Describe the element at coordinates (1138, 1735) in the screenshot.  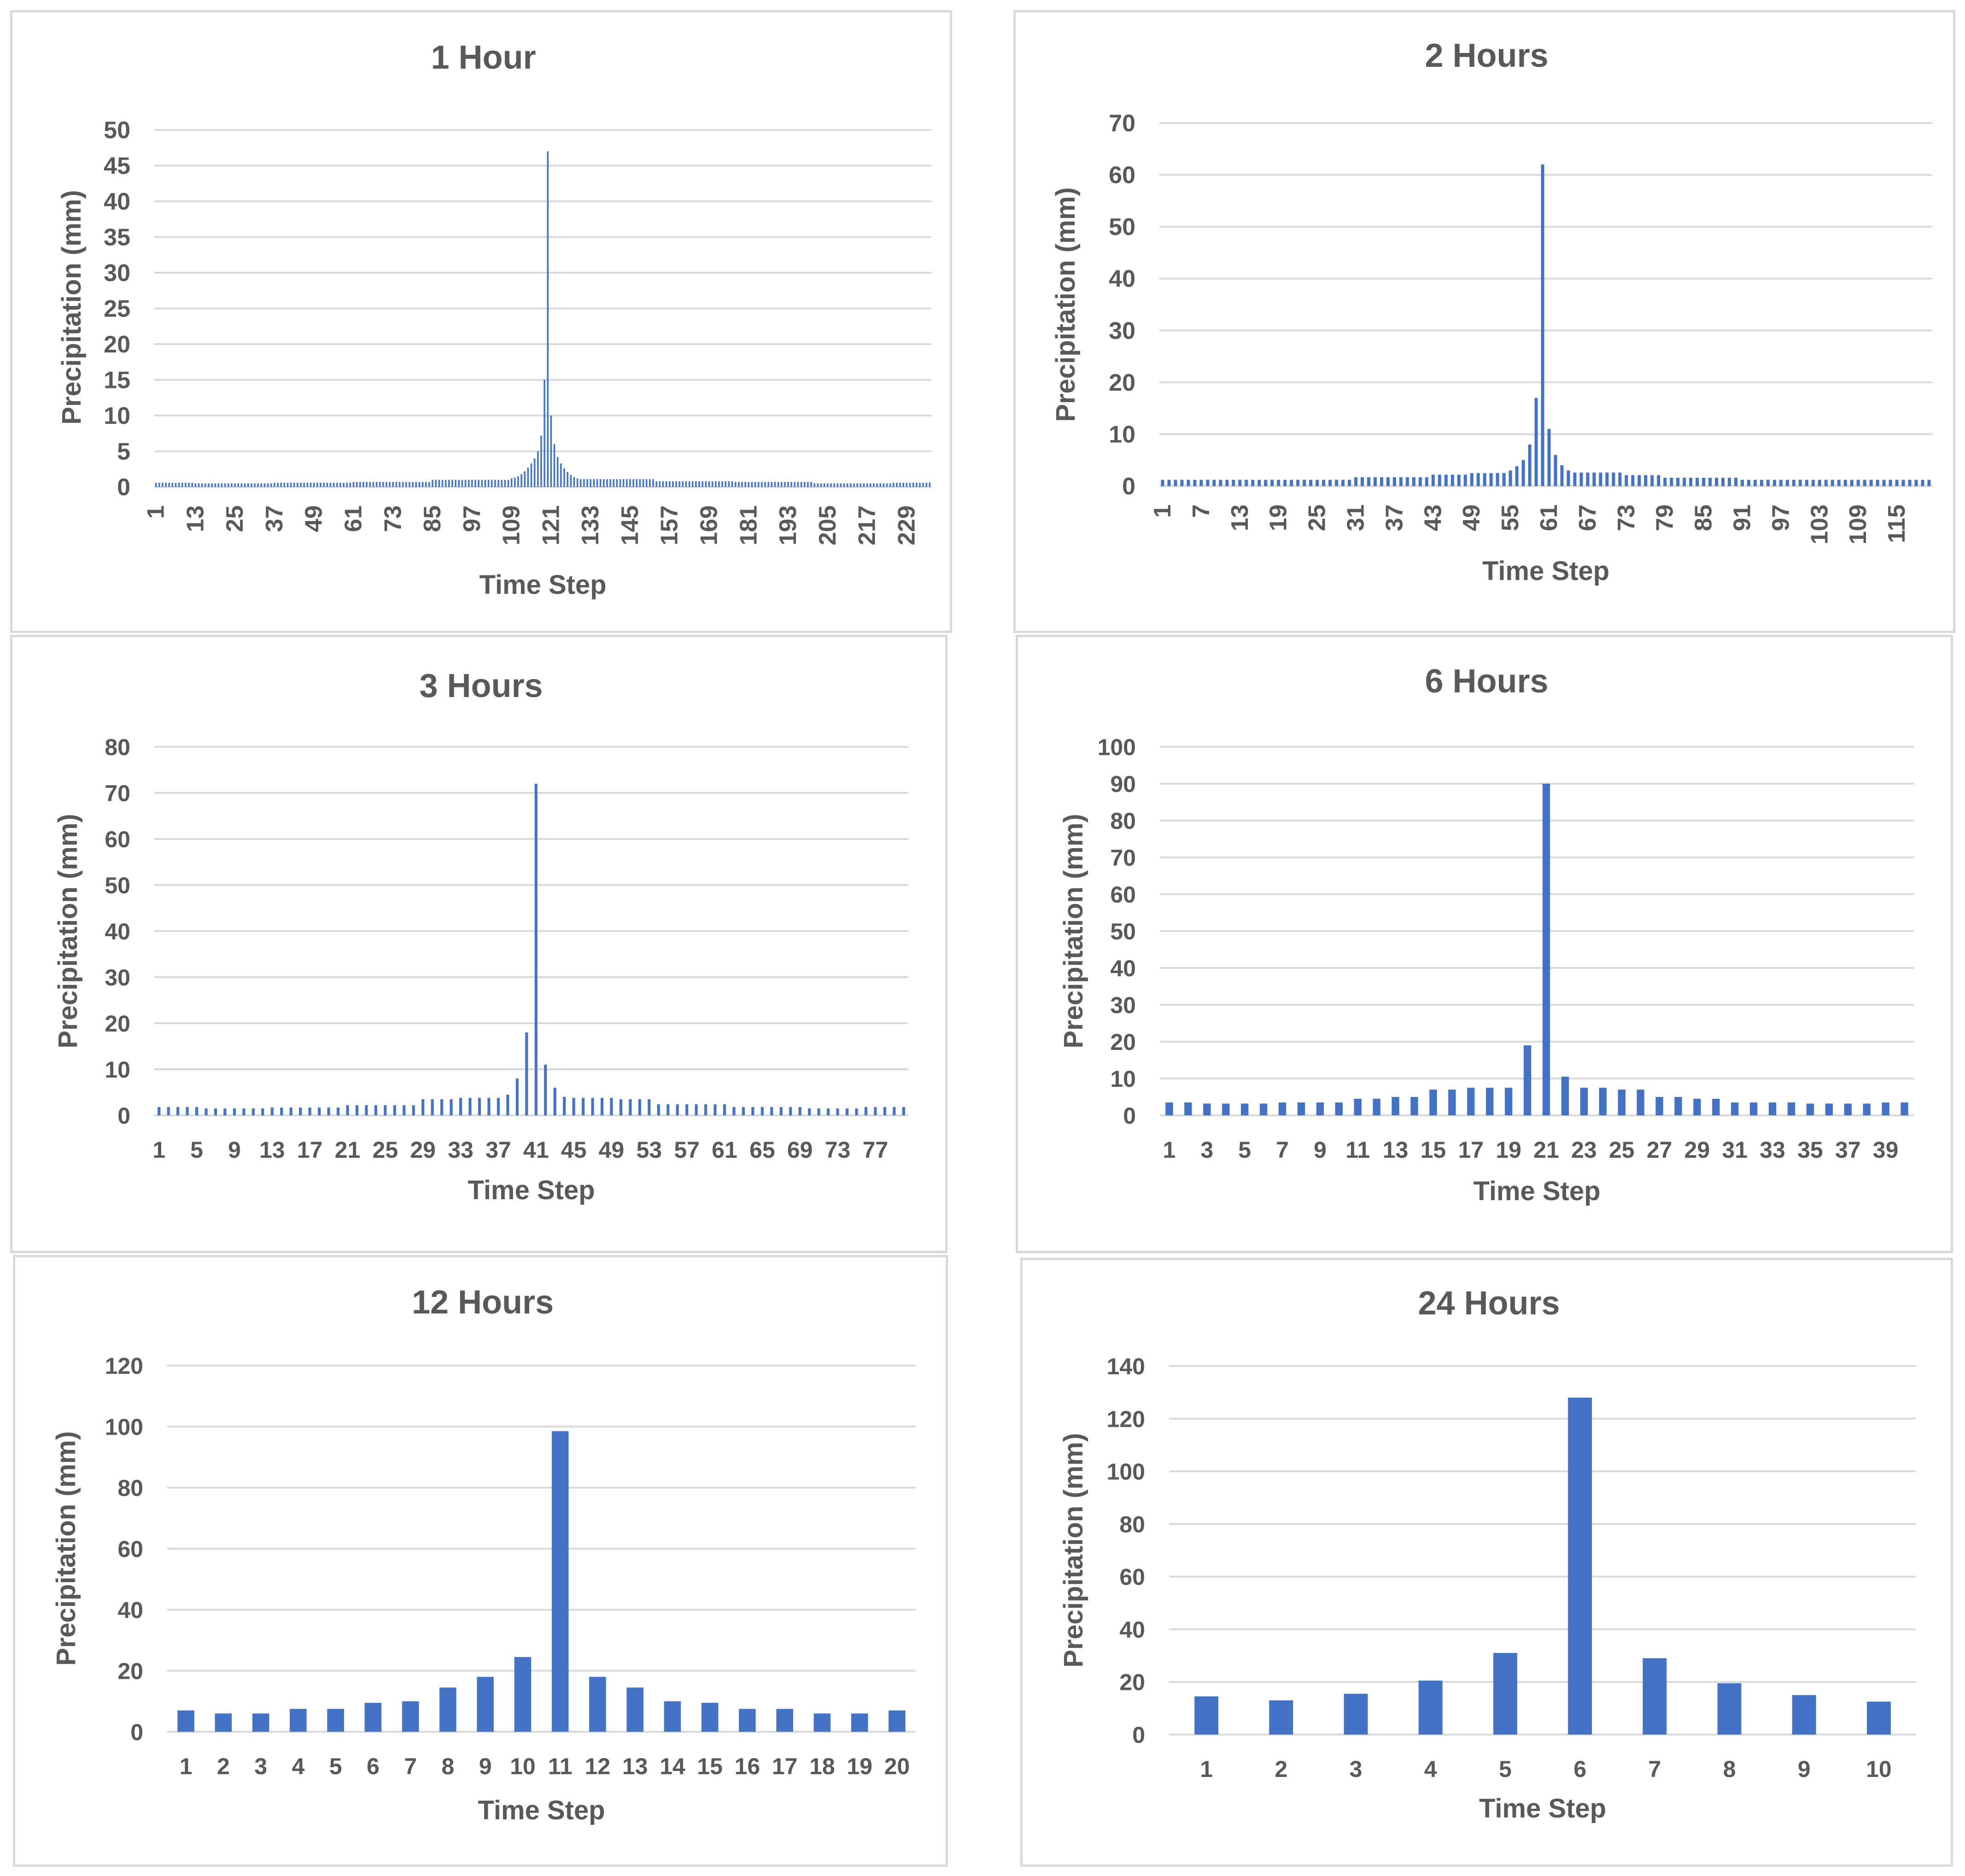
I see `y-tick-label: 0` at that location.